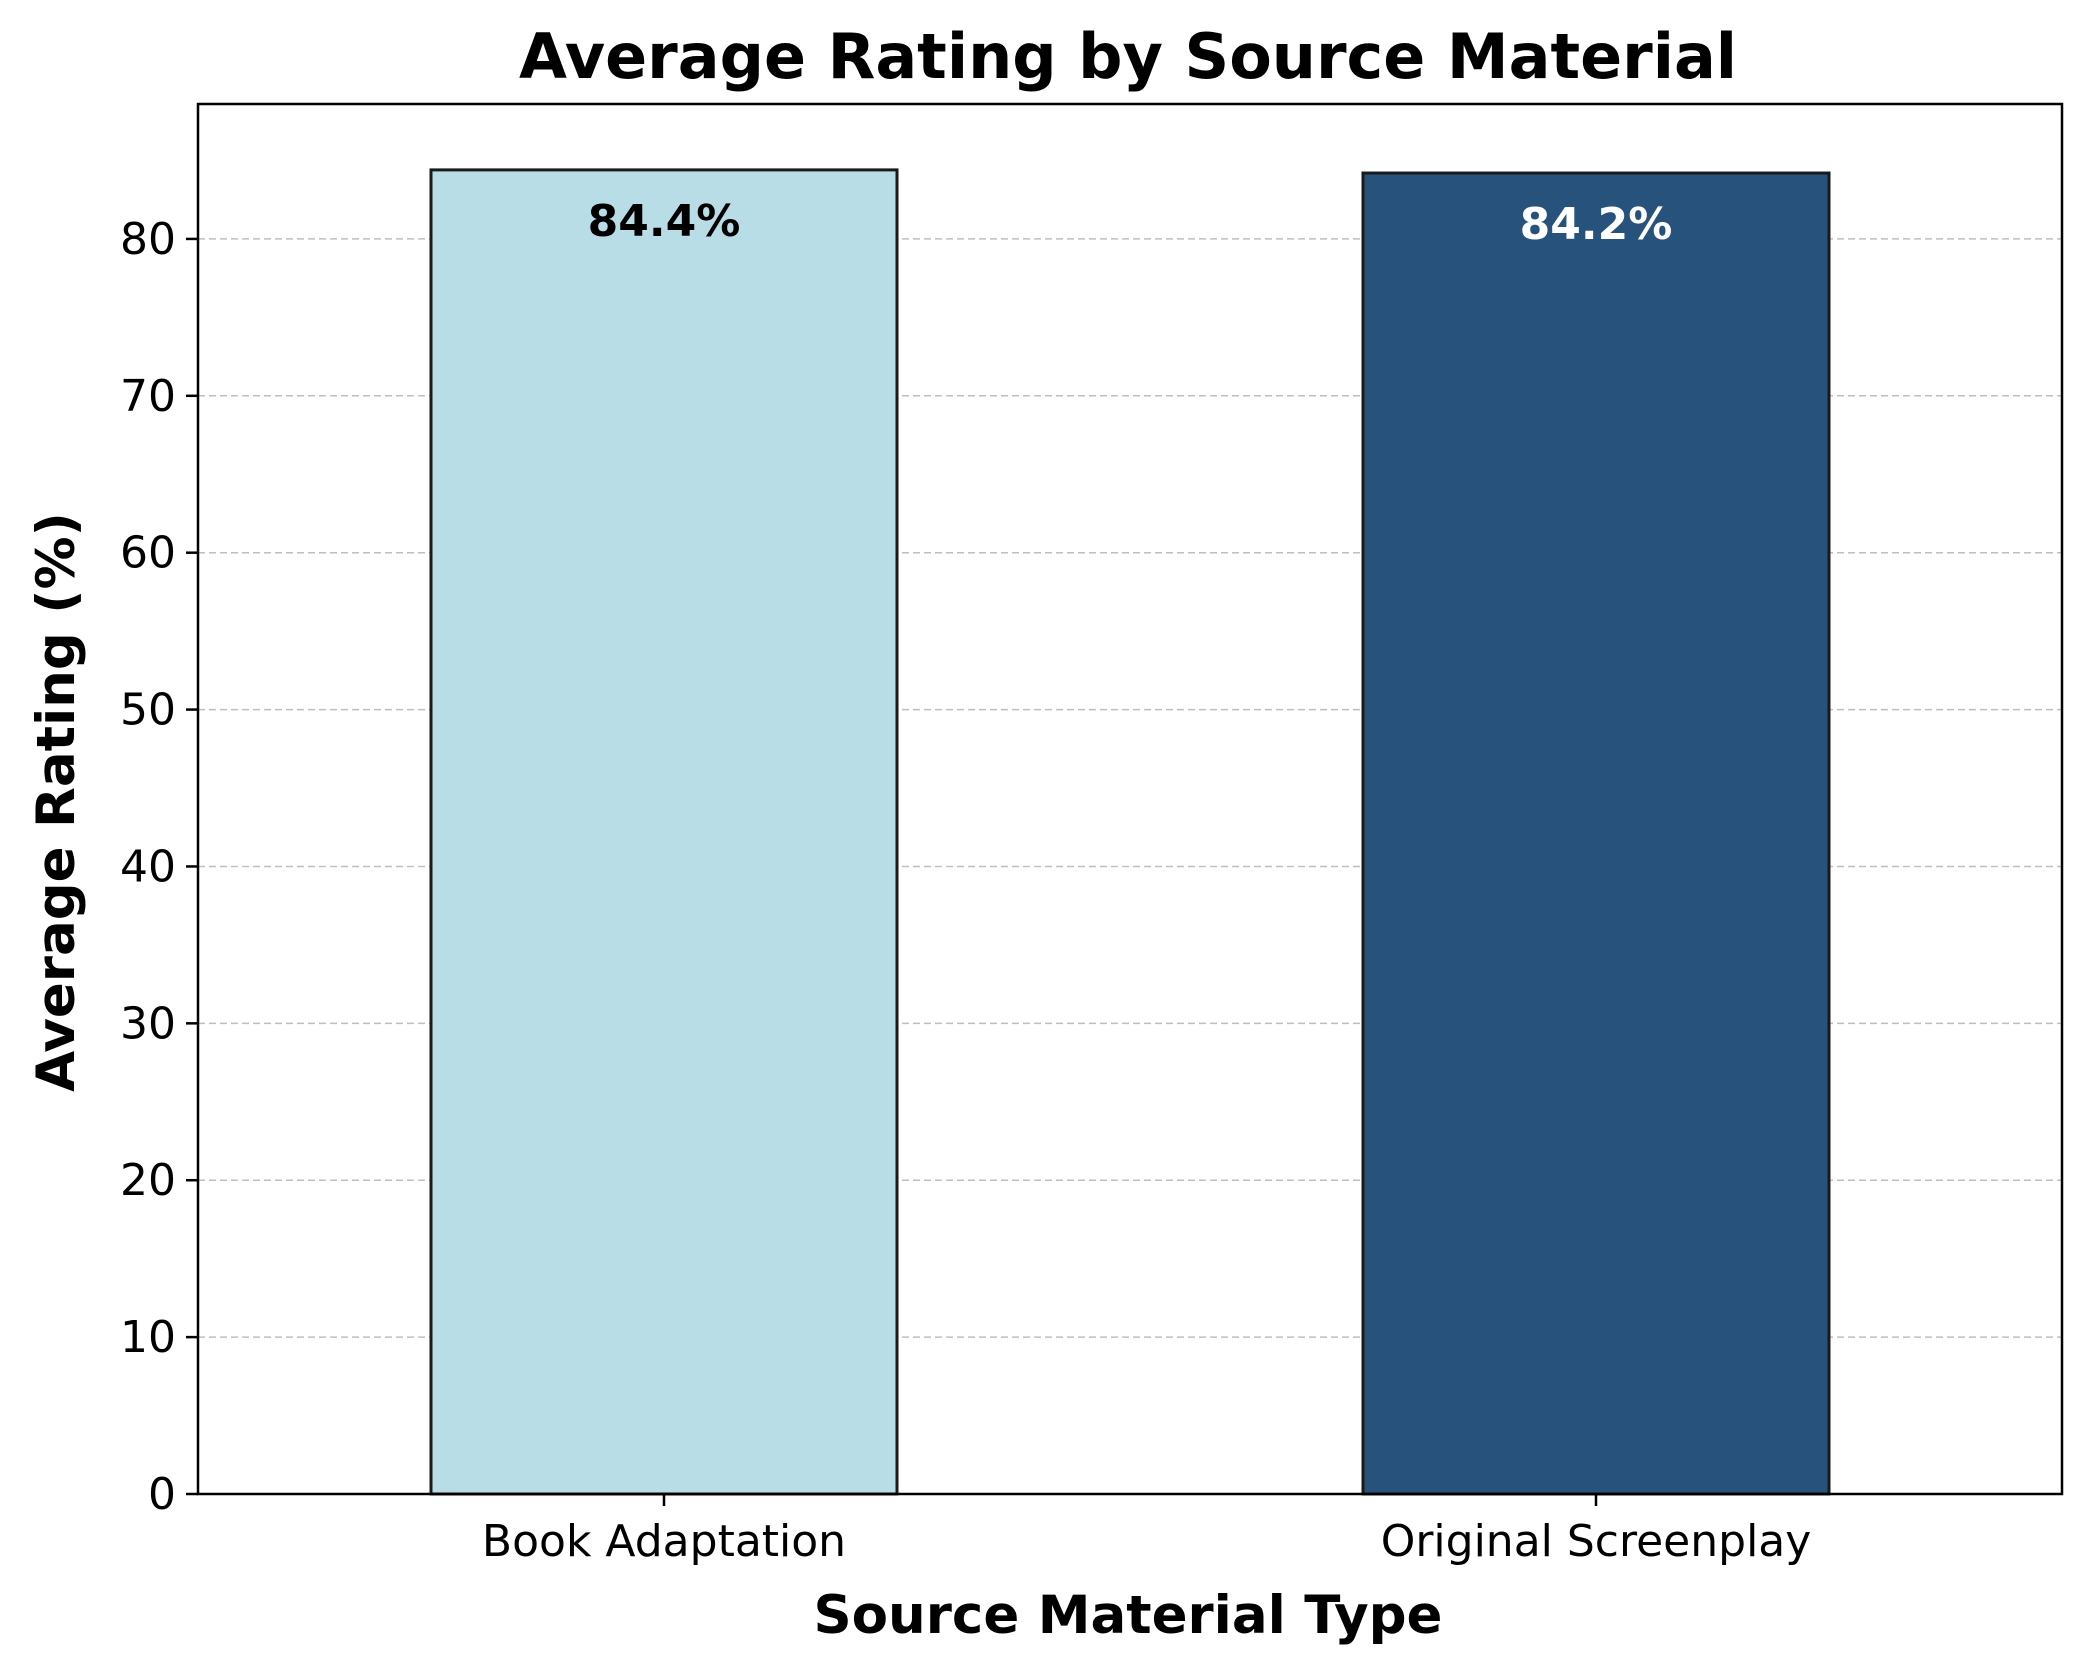 The image size is (2086, 1671). I want to click on y-axis-label: Average Rating (%), so click(56, 802).